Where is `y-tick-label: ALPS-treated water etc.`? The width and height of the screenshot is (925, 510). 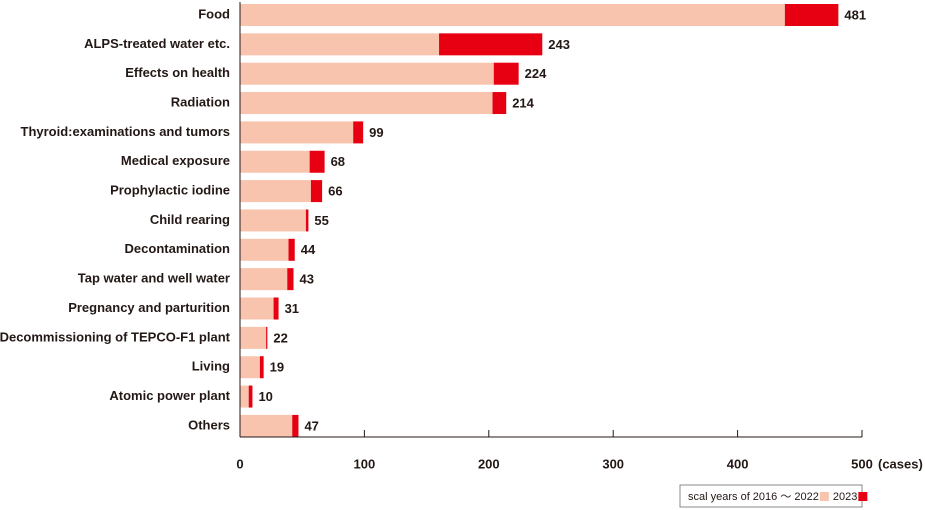
y-tick-label: ALPS-treated water etc. is located at coordinates (157, 43).